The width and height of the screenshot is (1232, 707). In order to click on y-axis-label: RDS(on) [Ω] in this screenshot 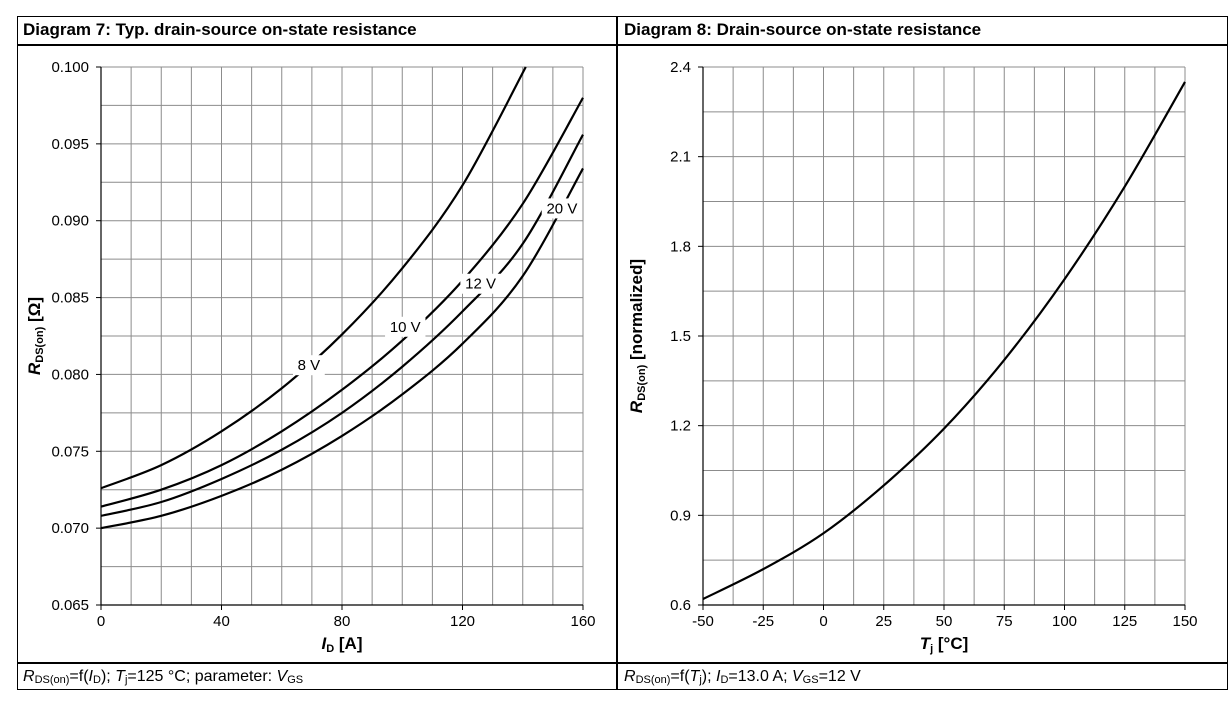, I will do `click(35, 336)`.